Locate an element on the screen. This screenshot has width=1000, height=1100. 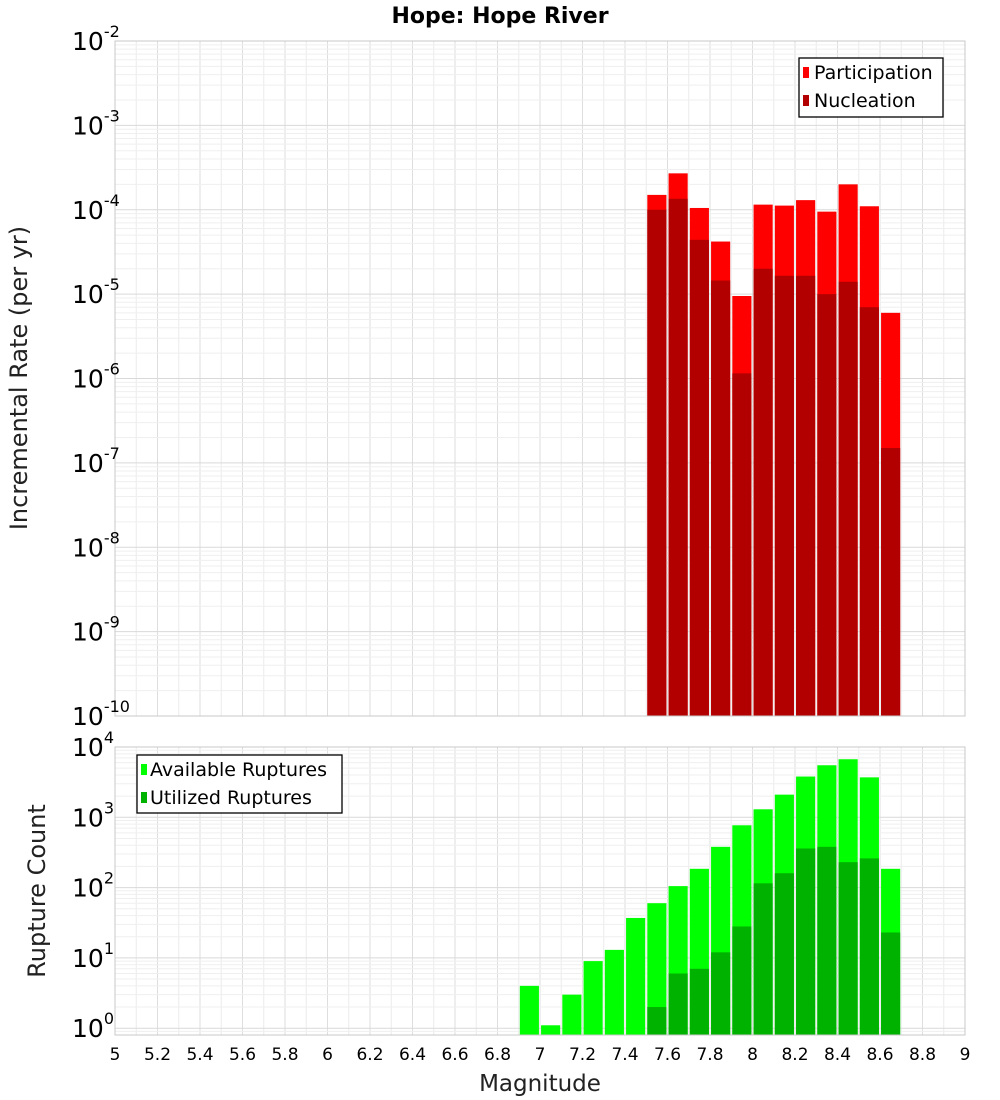
rate-y-ticks: 10⁻¹⁰ 10⁻⁹ 10⁻⁸ 10⁻⁷ 10⁻⁶ 10⁻⁵ 10⁻⁴ 10⁻³ 10⁻² is located at coordinates (101, 376).